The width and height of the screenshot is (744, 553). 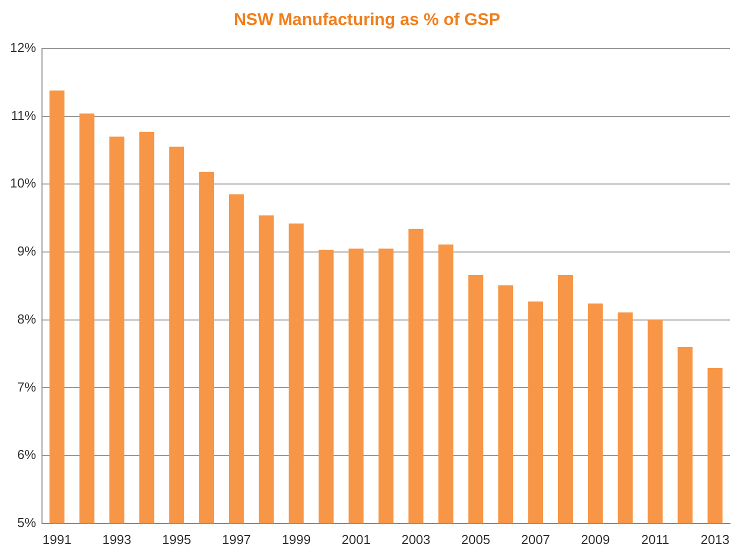 I want to click on y-tick-label: 8%, so click(x=26, y=318).